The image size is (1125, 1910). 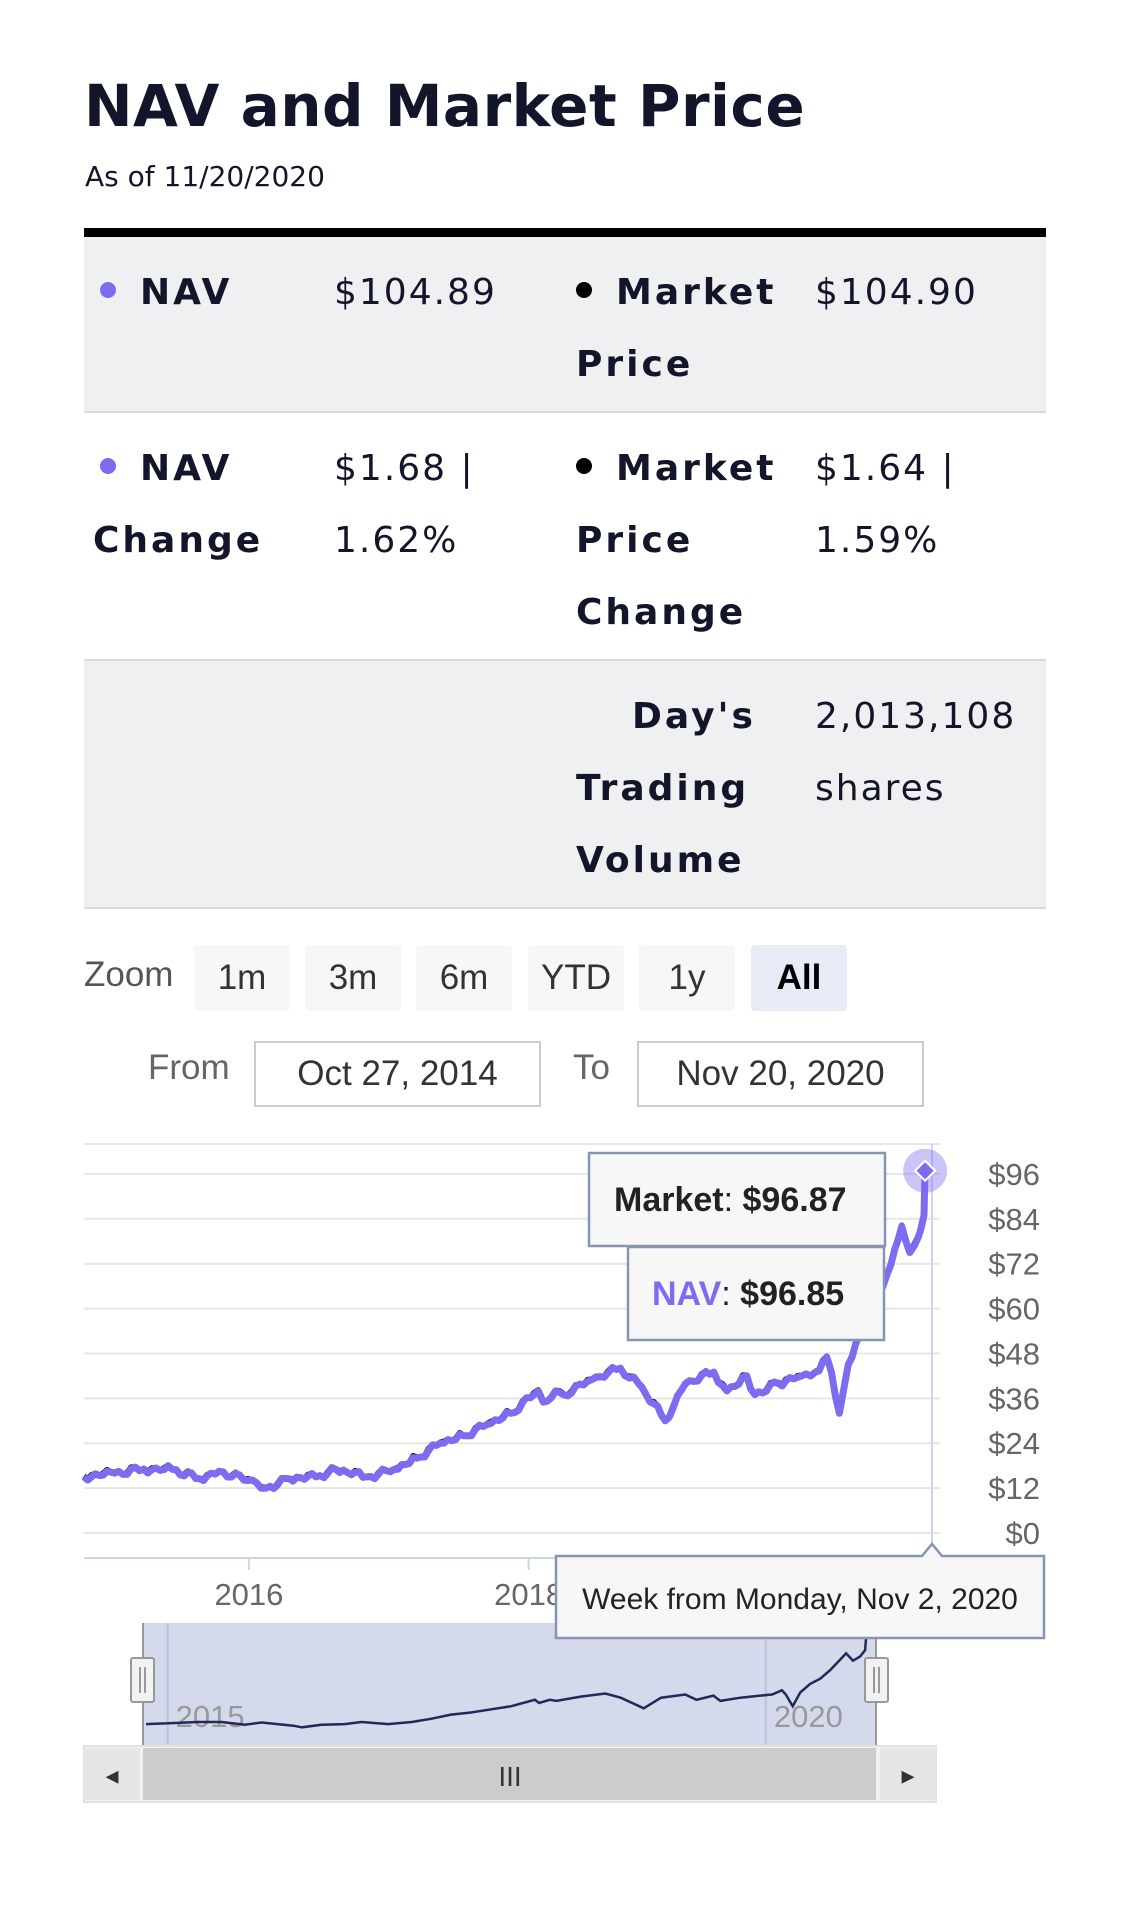 I want to click on trading-volume-label: Day's Trading Volume, so click(x=666, y=788).